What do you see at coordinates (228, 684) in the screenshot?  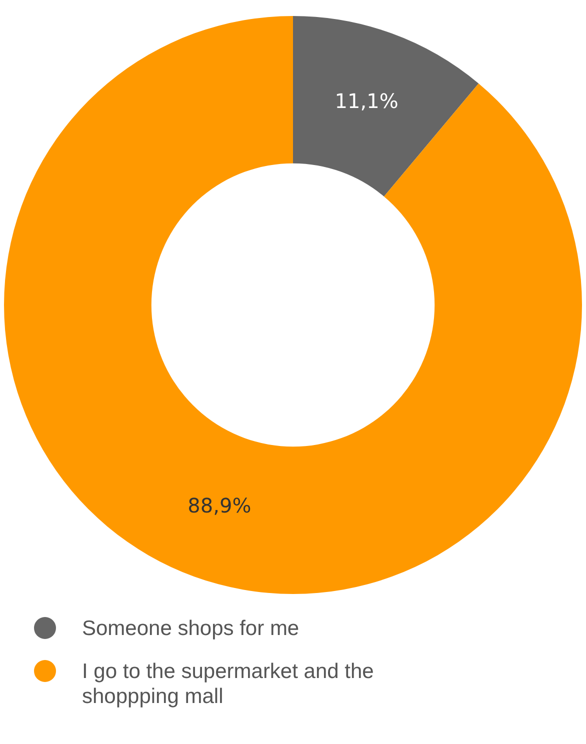 I see `legend-label: I go to the supermarket and the shoppping mall` at bounding box center [228, 684].